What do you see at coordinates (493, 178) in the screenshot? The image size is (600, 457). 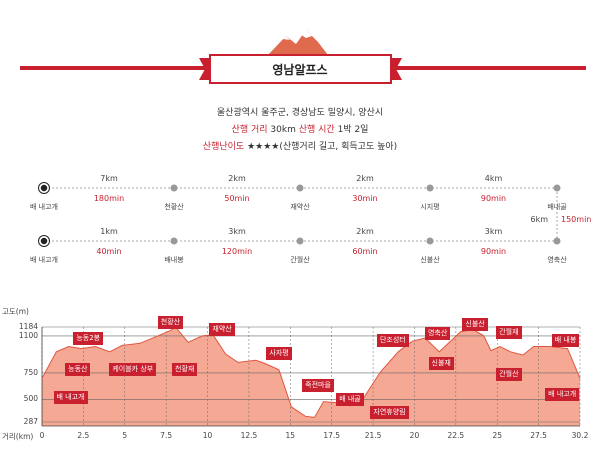 I see `segment-distance: 4km` at bounding box center [493, 178].